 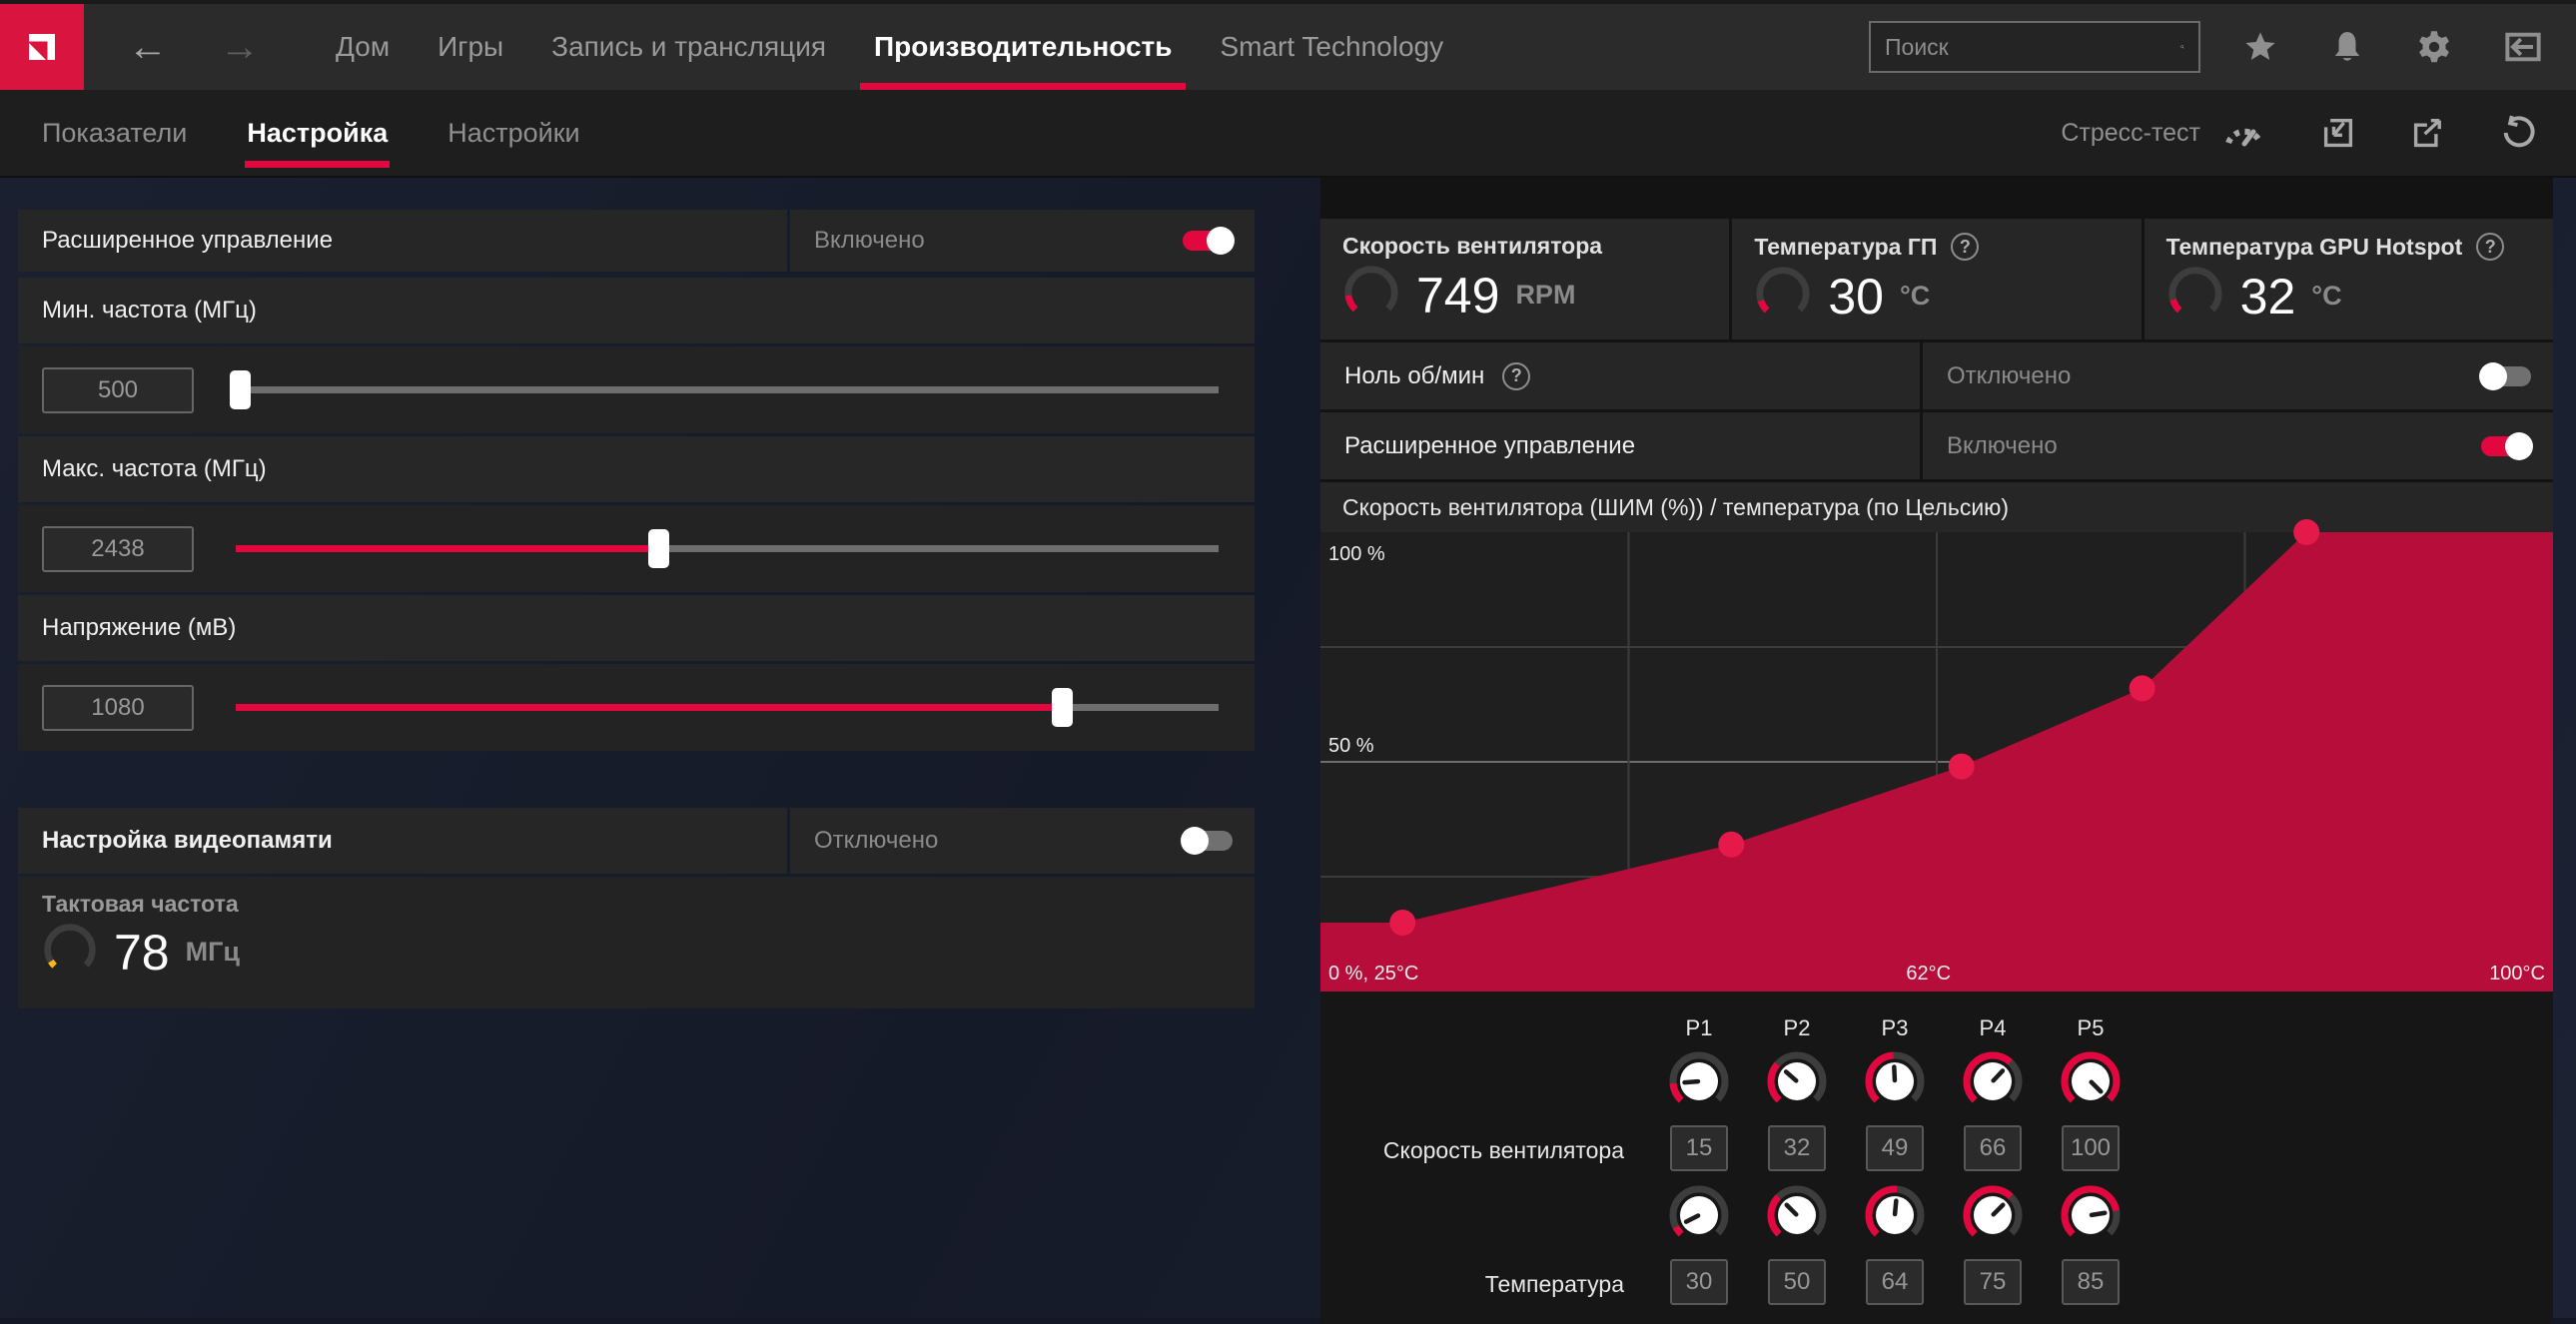 What do you see at coordinates (188, 840) in the screenshot?
I see `vram-tuning-label: Настройка видеопамяти` at bounding box center [188, 840].